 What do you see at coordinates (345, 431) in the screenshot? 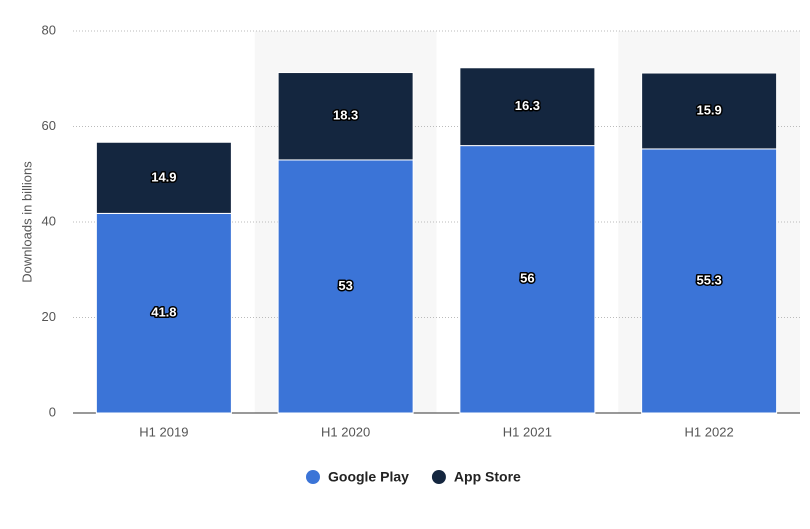
I see `x-tick-label: H1 2020` at bounding box center [345, 431].